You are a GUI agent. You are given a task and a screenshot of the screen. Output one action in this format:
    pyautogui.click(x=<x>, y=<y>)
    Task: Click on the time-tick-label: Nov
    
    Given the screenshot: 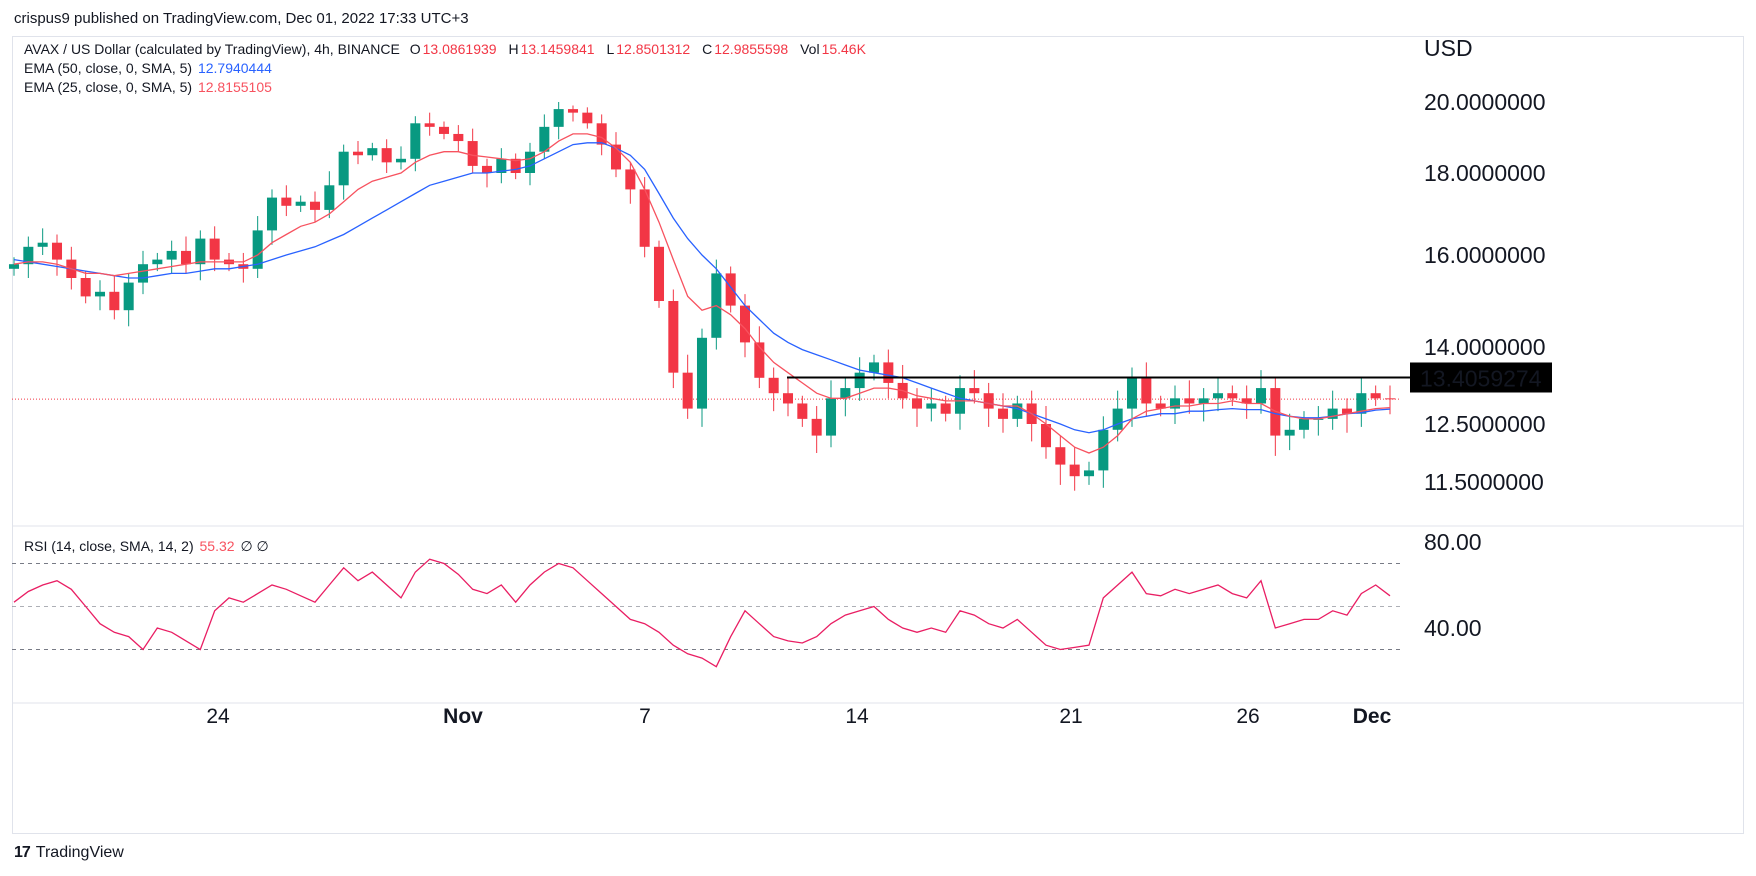 What is the action you would take?
    pyautogui.click(x=463, y=716)
    